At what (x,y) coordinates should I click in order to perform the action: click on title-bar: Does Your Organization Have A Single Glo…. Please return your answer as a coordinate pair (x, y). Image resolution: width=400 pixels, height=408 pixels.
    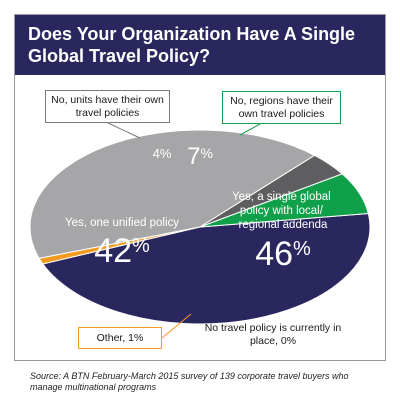
    Looking at the image, I should click on (200, 45).